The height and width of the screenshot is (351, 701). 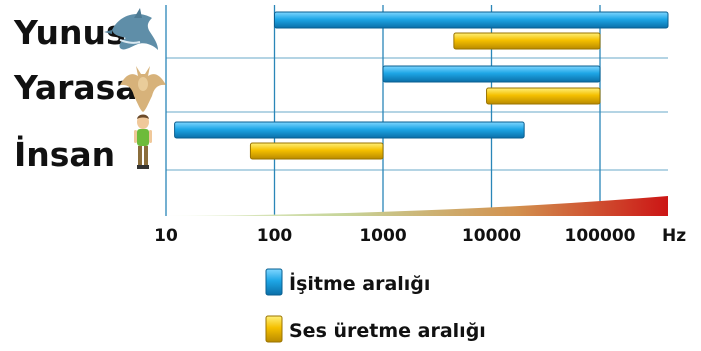 I want to click on bat-icon, so click(x=143, y=89).